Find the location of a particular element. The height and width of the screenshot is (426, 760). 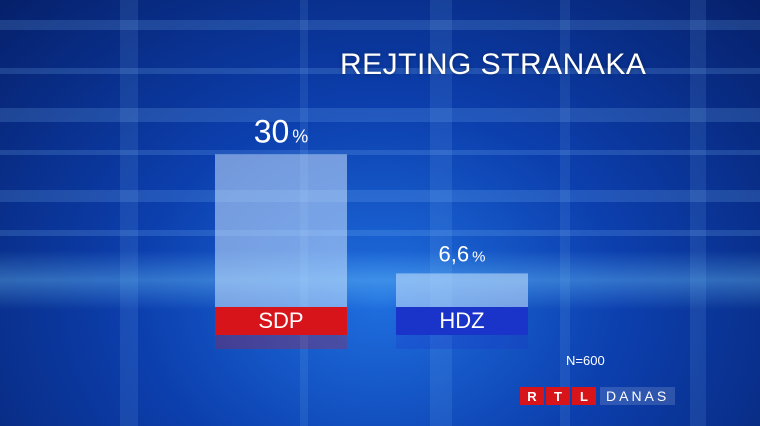

bar-hdz is located at coordinates (462, 290).